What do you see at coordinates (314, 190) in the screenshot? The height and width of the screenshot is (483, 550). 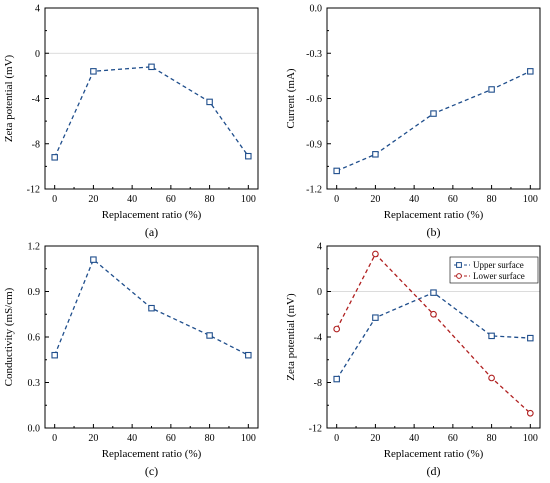 I see `y-tick-label: -1.2` at bounding box center [314, 190].